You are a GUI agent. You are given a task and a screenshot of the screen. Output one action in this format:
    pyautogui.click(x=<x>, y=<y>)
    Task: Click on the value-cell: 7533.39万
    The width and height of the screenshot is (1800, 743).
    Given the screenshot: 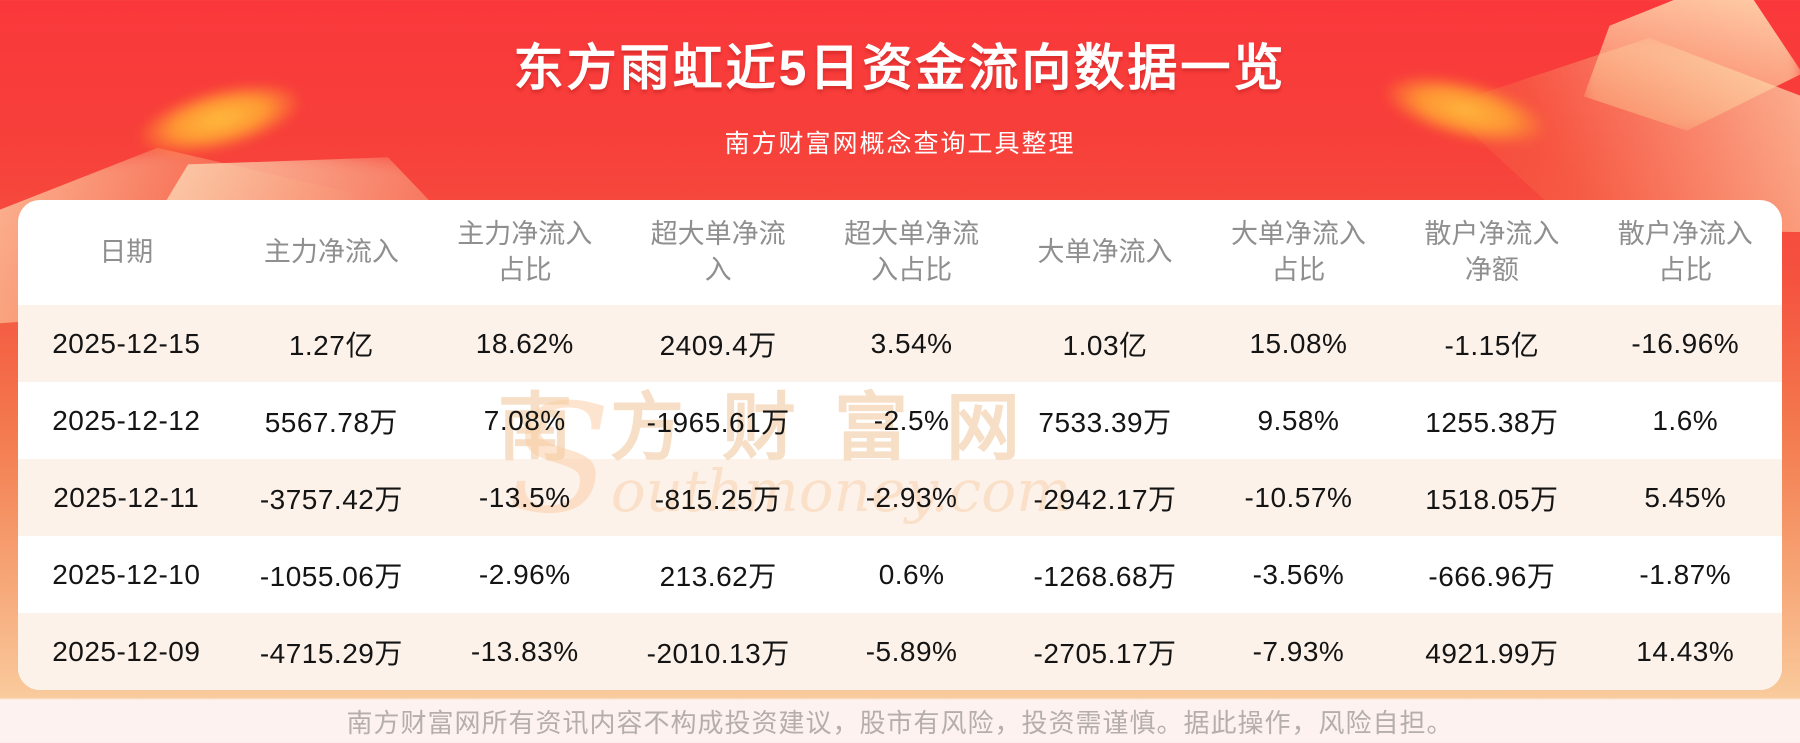 What is the action you would take?
    pyautogui.click(x=1105, y=422)
    